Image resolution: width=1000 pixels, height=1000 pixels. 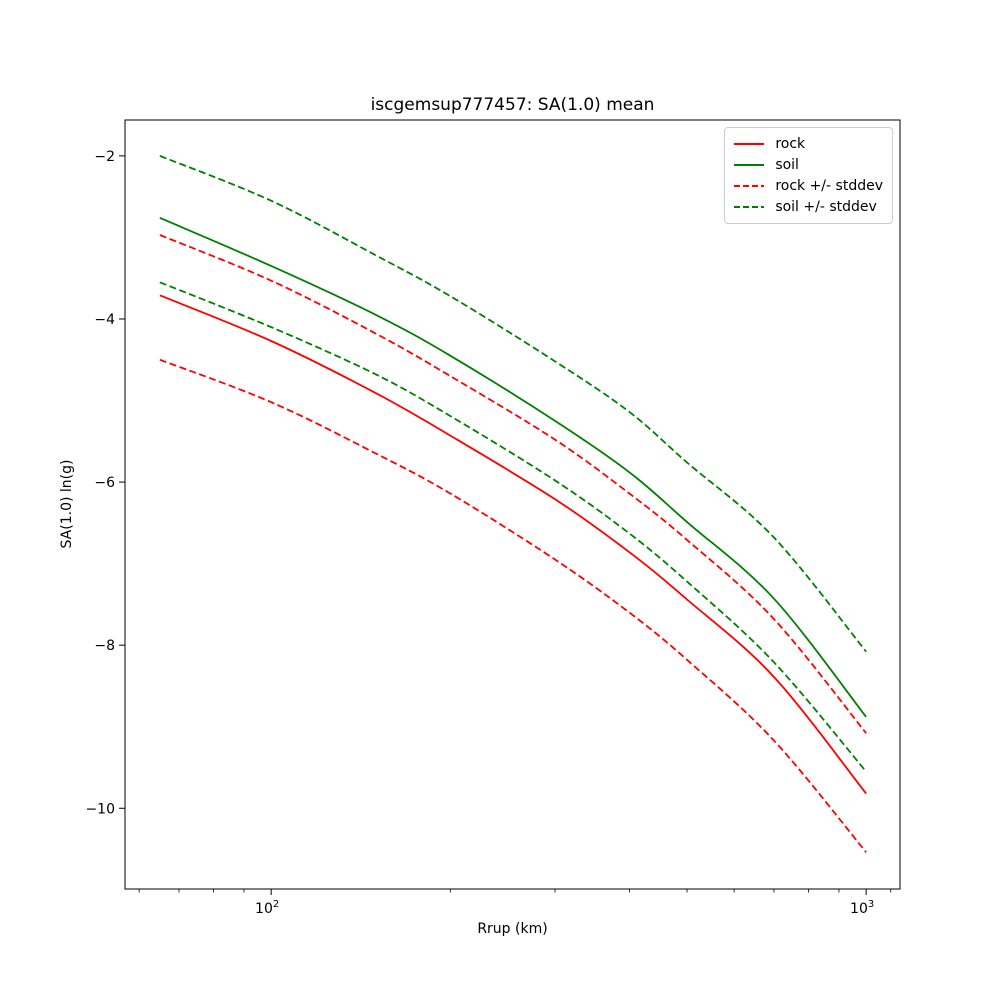 I want to click on legend-line-sample-rock, so click(x=749, y=144).